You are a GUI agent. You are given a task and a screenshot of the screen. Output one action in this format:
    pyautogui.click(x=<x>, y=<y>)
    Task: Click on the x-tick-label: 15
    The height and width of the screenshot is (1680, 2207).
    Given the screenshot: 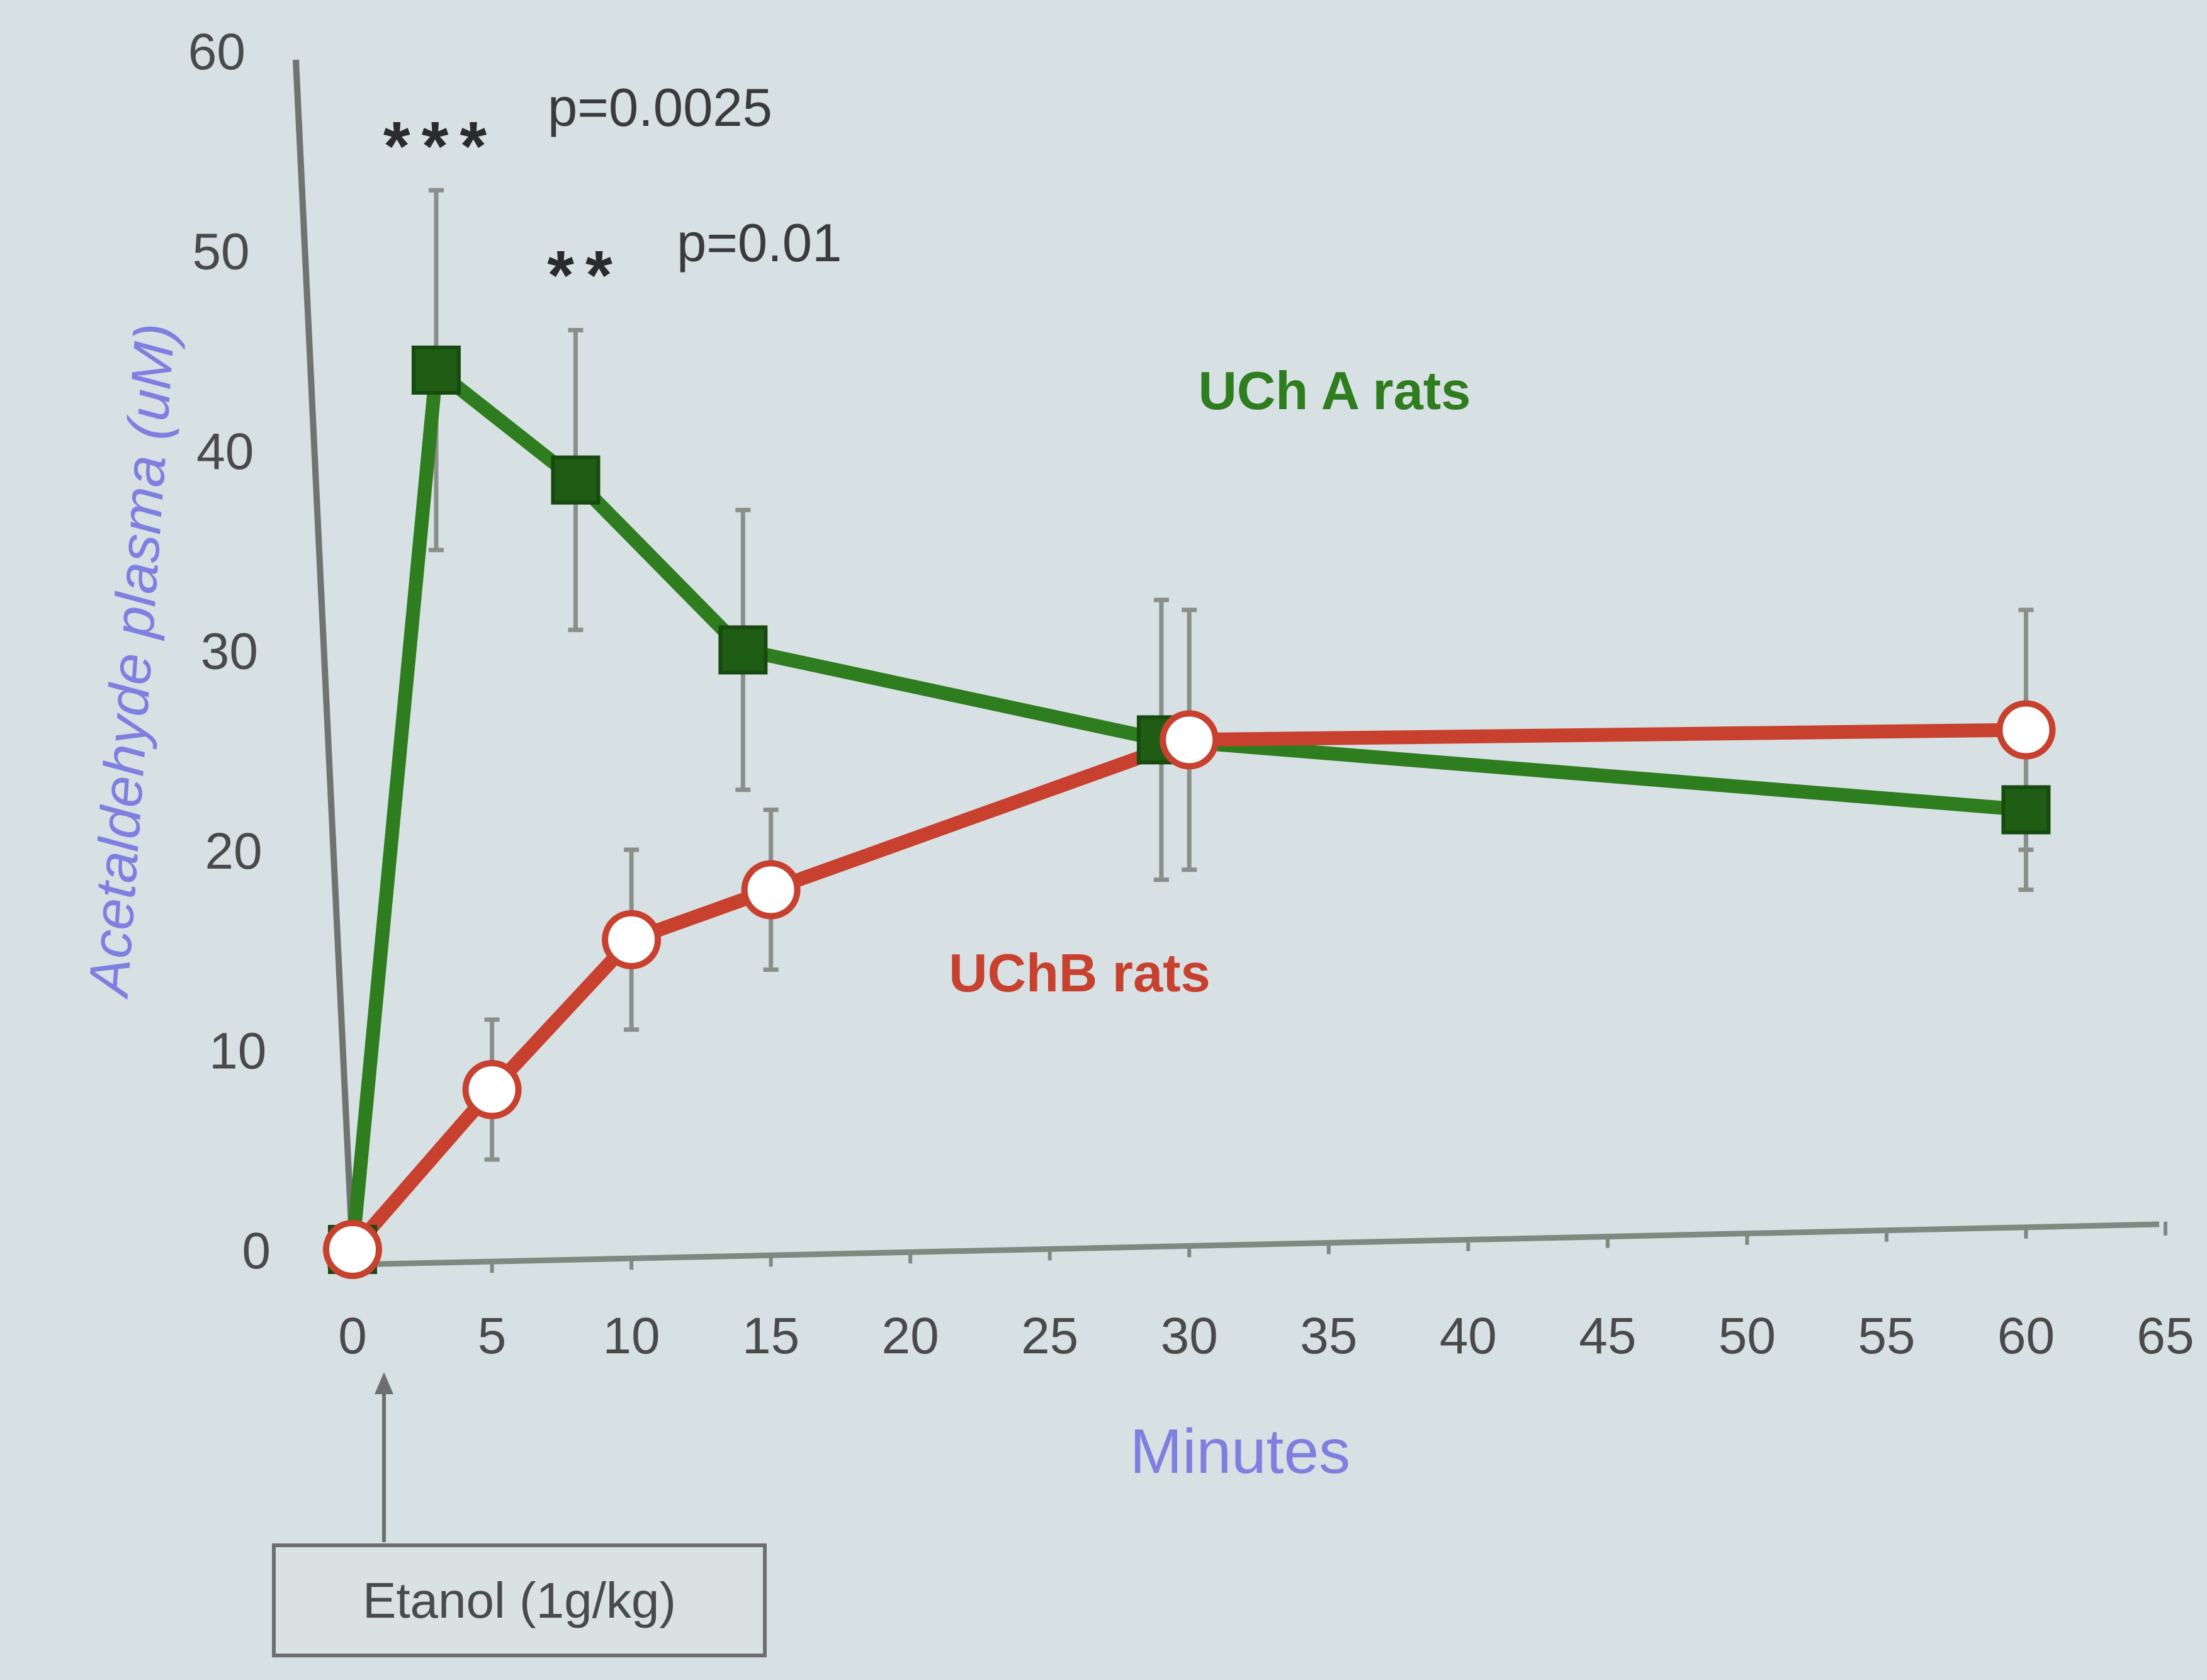 What is the action you would take?
    pyautogui.click(x=770, y=1336)
    